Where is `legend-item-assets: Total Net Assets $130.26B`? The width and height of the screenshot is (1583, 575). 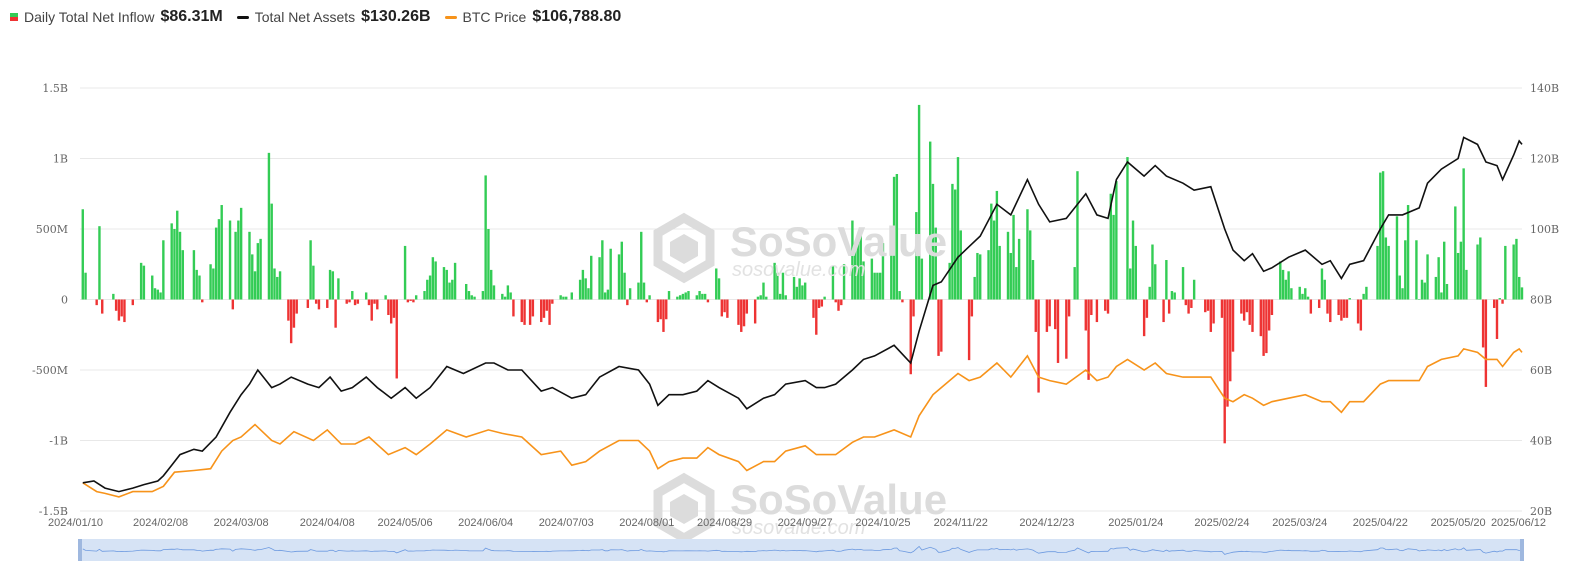
legend-item-assets: Total Net Assets $130.26B is located at coordinates (333, 17).